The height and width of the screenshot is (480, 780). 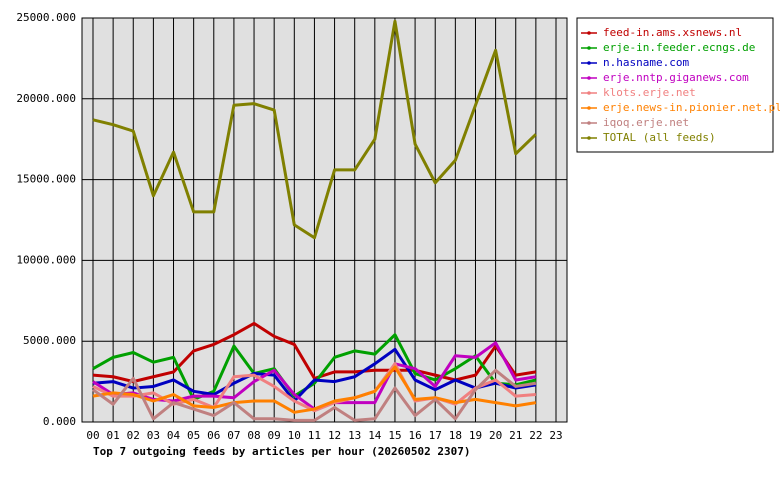 What do you see at coordinates (394, 435) in the screenshot?
I see `x-tick-label: 15` at bounding box center [394, 435].